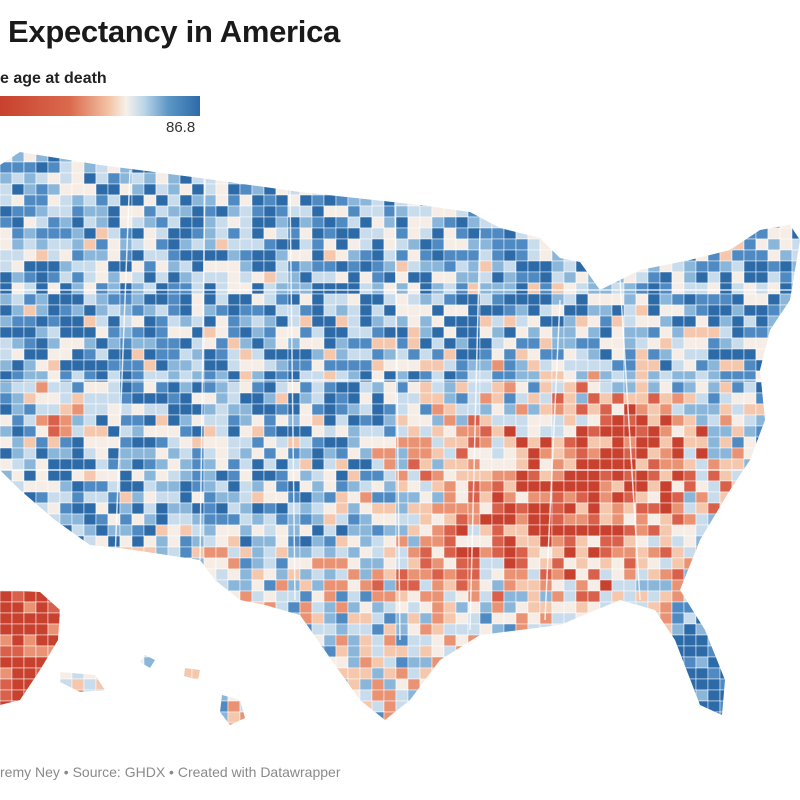 The height and width of the screenshot is (800, 800). Describe the element at coordinates (202, 369) in the screenshot. I see `state-border-line` at that location.